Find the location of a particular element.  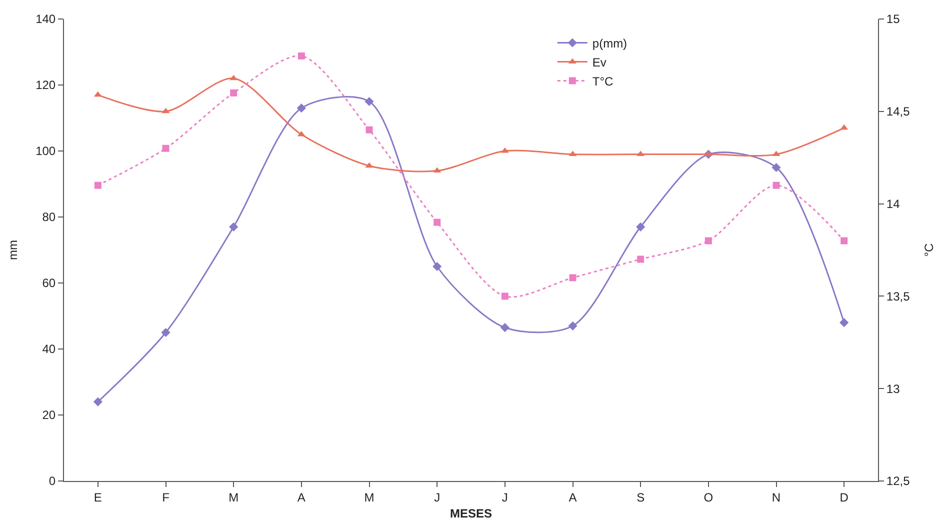

y-tick-label: 100 is located at coordinates (46, 151).